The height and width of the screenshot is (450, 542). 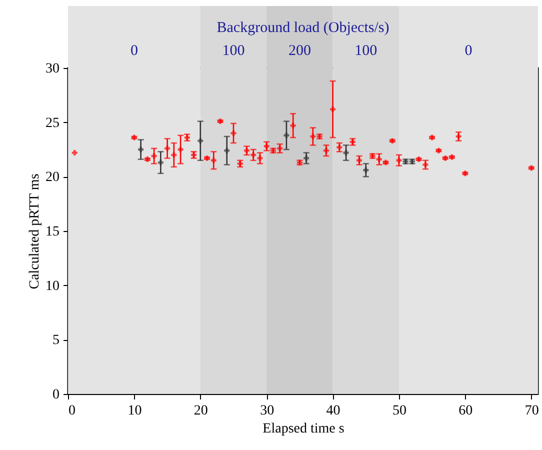 I want to click on y-tick-label: 30, so click(x=53, y=69).